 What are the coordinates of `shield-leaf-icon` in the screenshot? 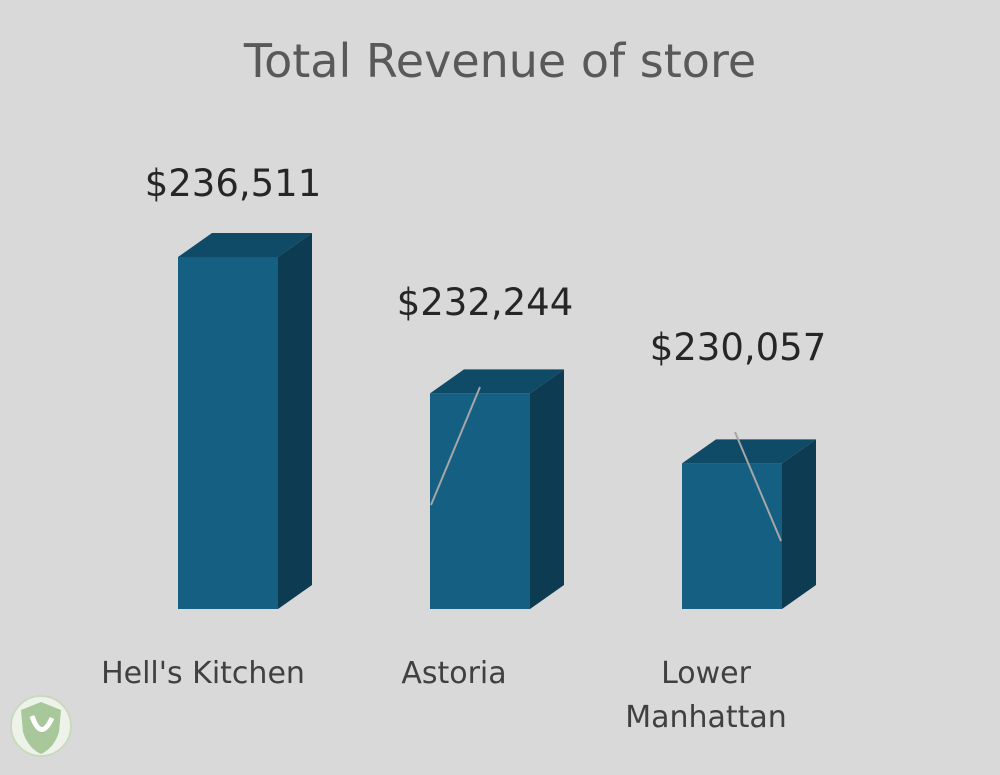 It's located at (41, 732).